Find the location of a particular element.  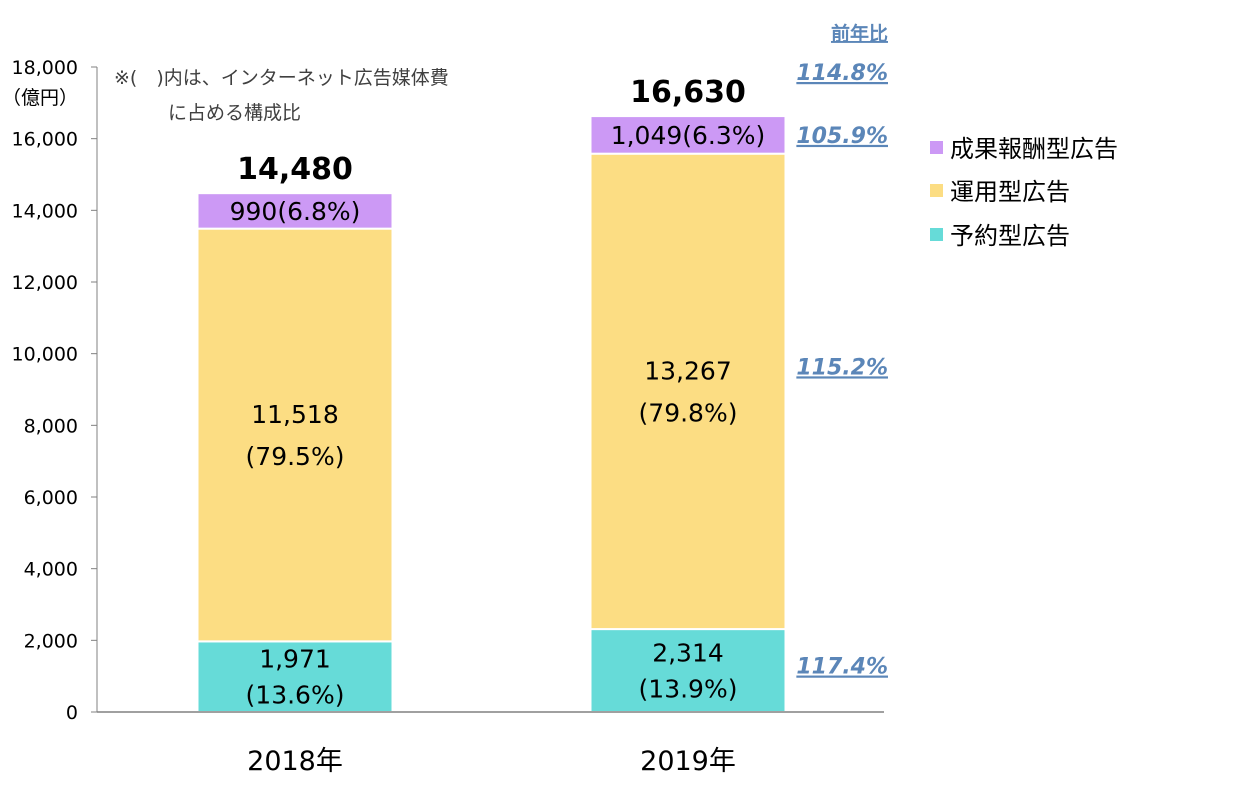

y-axis-unit: （億円） is located at coordinates (40, 98).